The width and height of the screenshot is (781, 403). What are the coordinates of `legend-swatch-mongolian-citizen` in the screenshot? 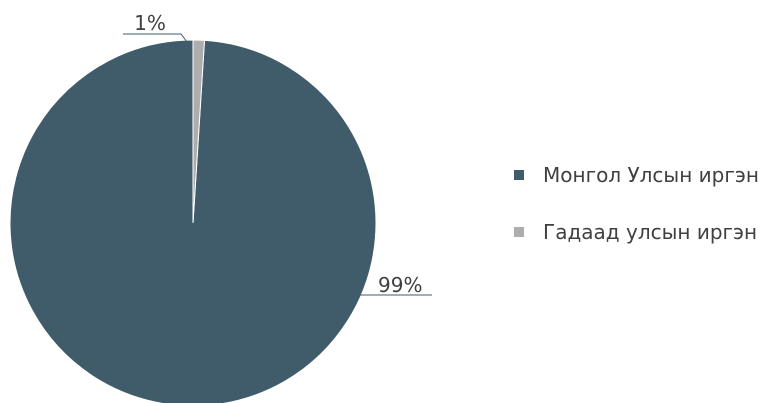 It's located at (519, 175).